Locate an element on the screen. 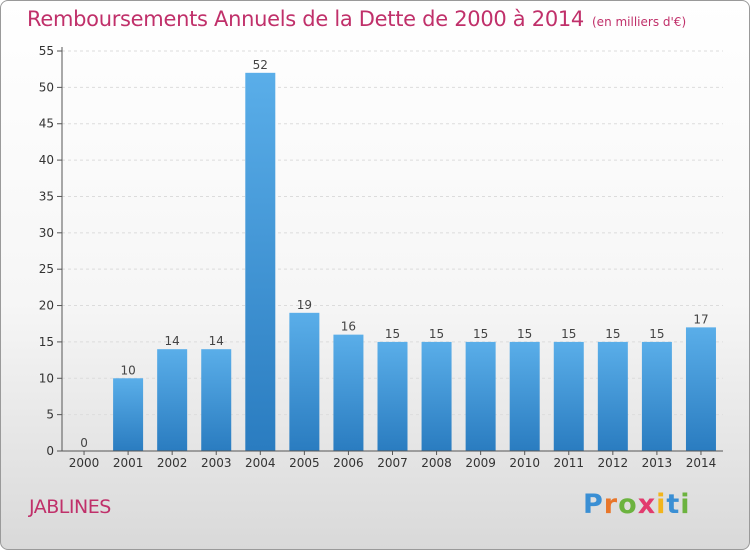 The height and width of the screenshot is (550, 750). data-label: 17 is located at coordinates (700, 319).